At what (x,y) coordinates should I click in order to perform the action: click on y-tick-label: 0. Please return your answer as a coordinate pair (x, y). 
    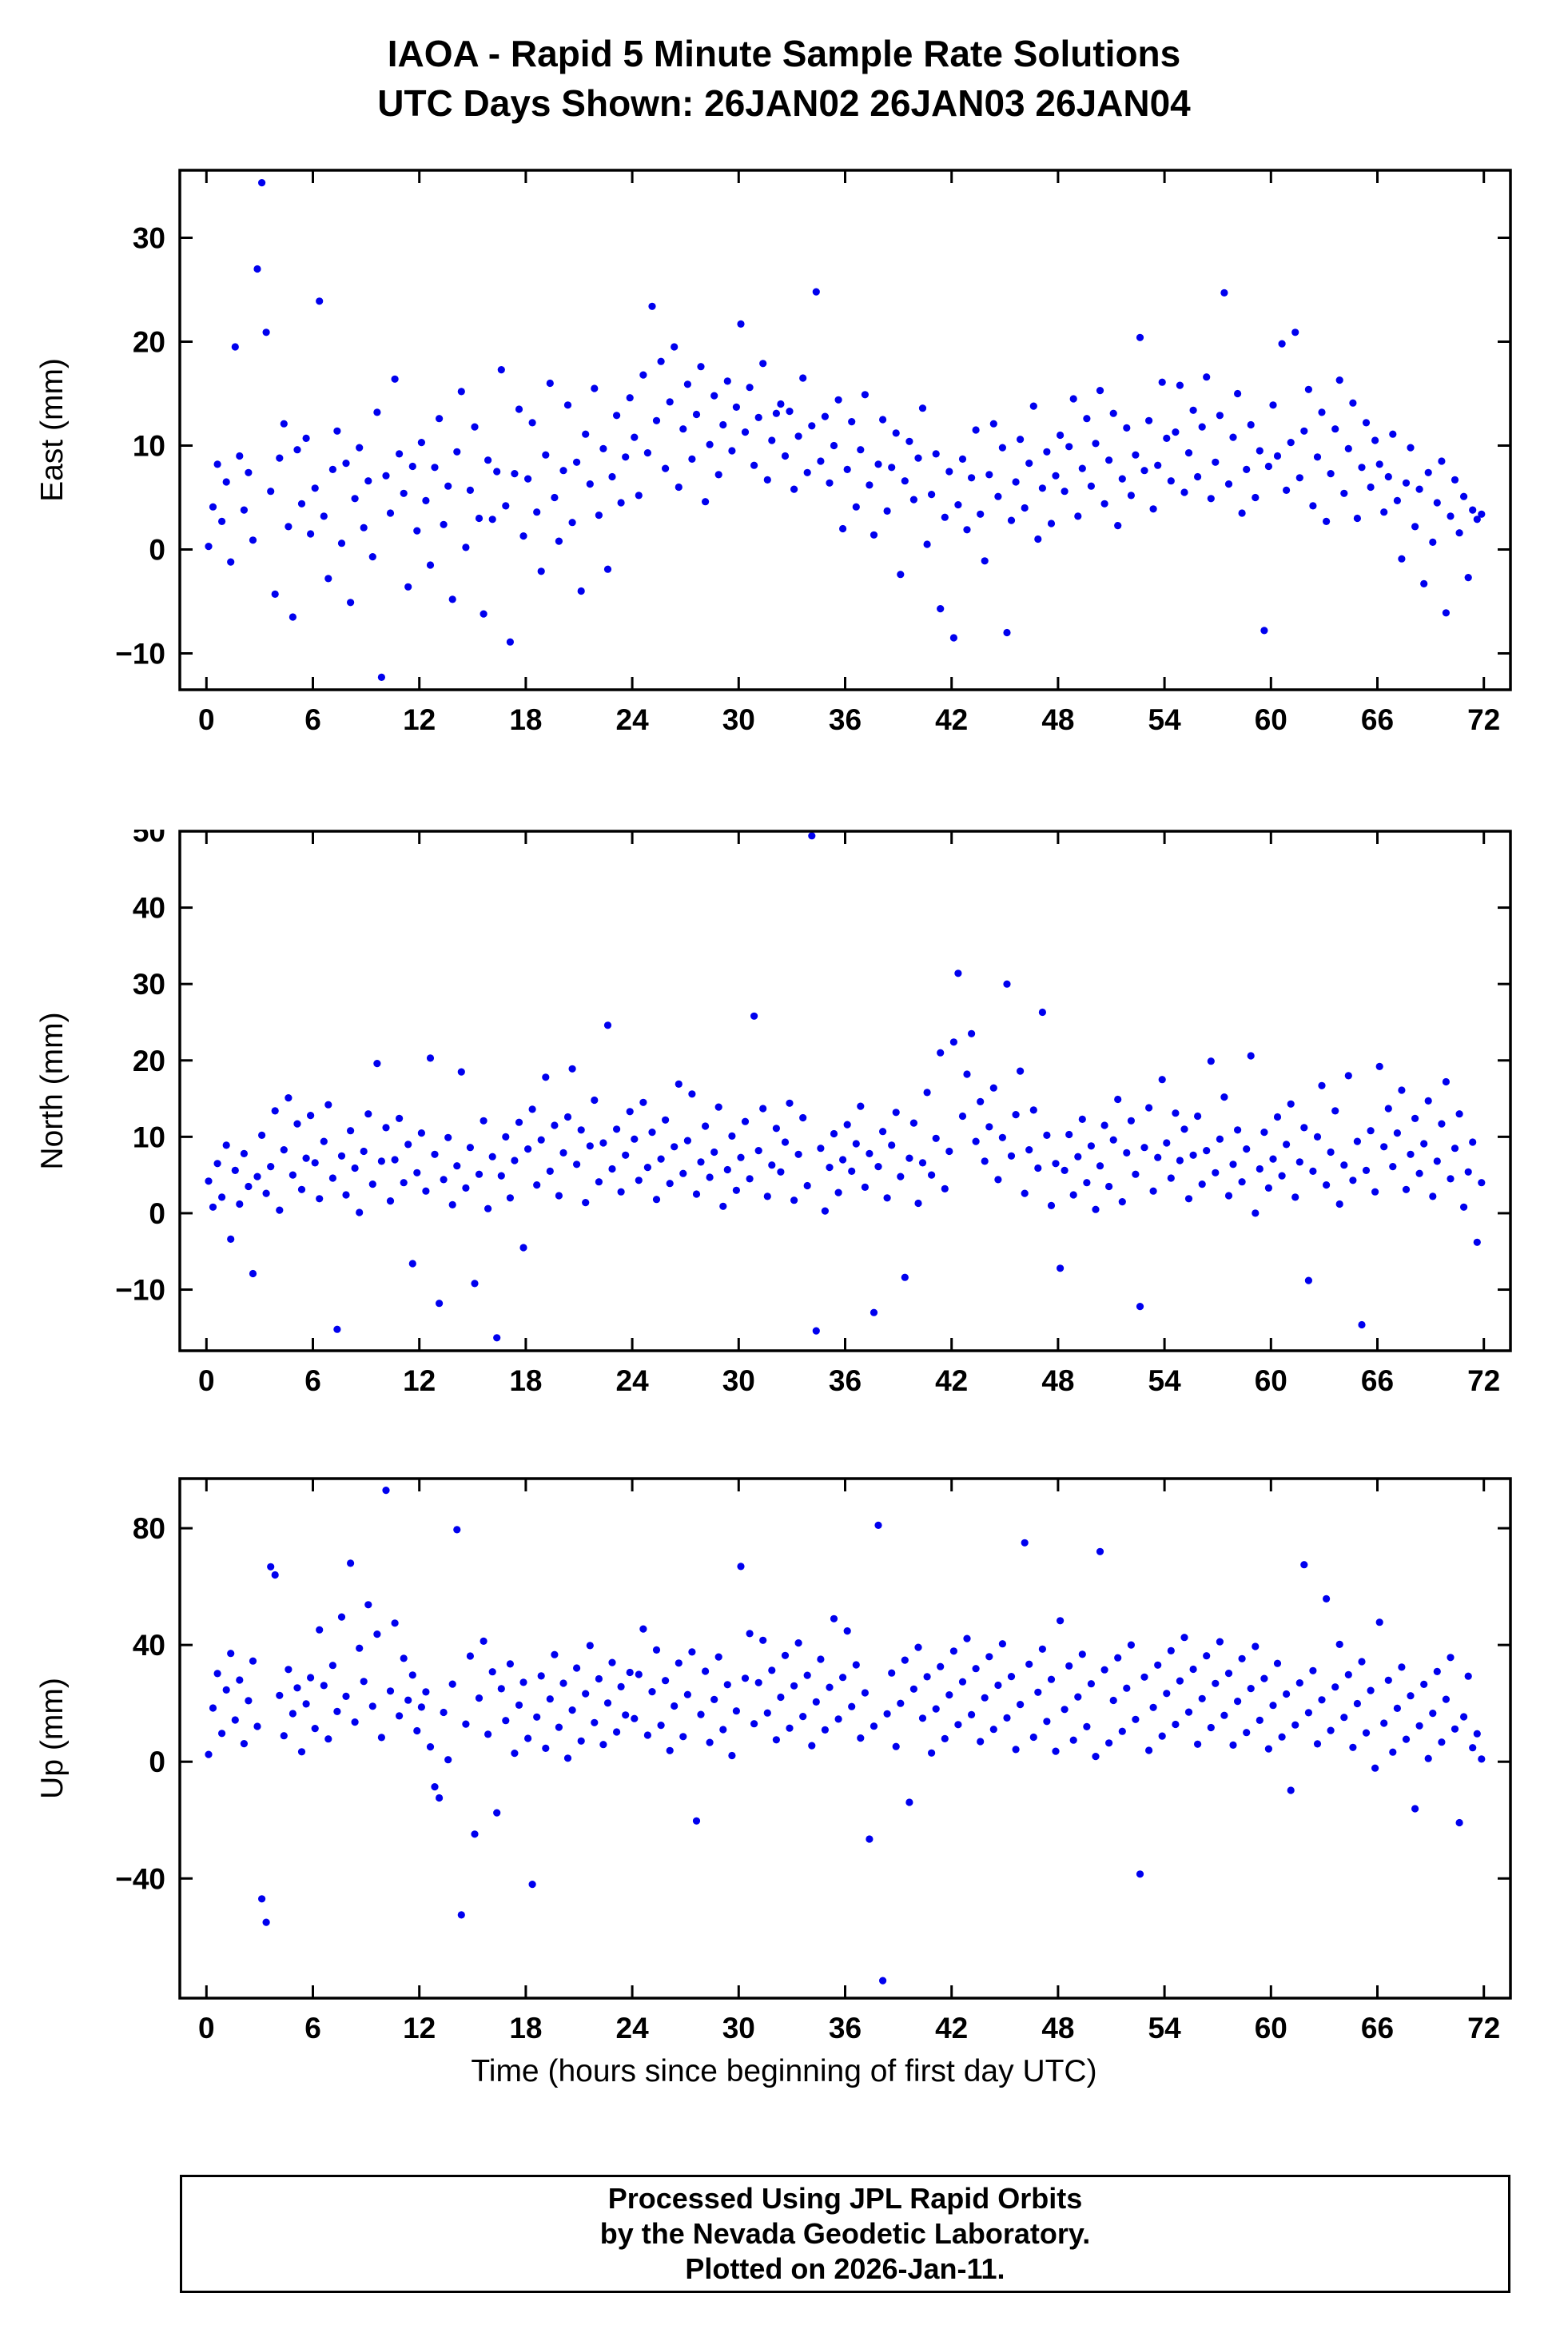
    Looking at the image, I should click on (157, 1214).